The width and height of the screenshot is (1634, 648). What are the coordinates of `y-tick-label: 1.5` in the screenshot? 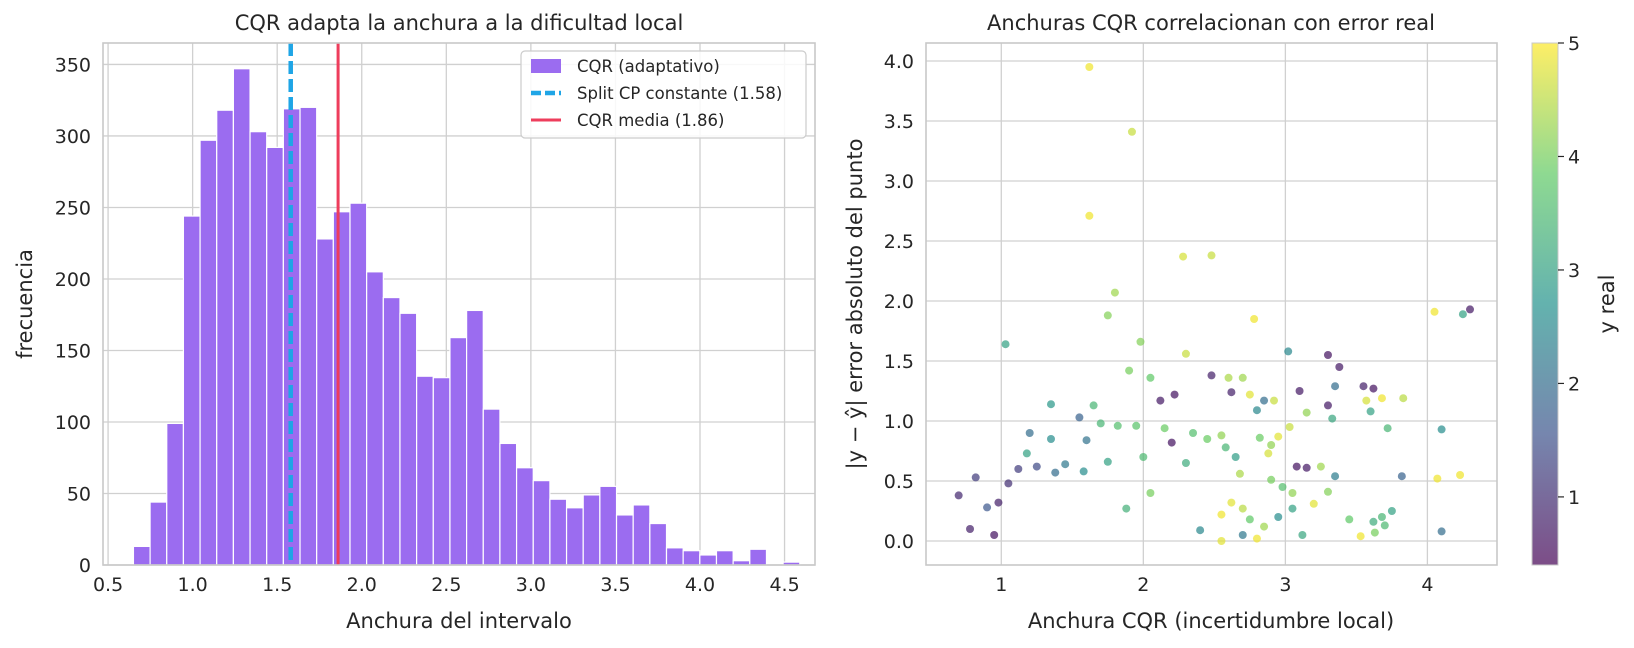 It's located at (899, 362).